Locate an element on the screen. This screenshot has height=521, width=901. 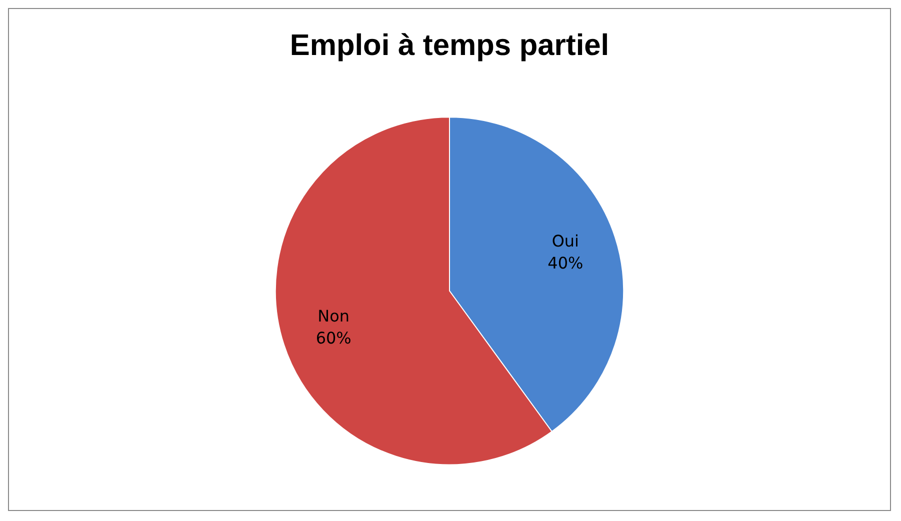
data-label: 60% is located at coordinates (334, 338).